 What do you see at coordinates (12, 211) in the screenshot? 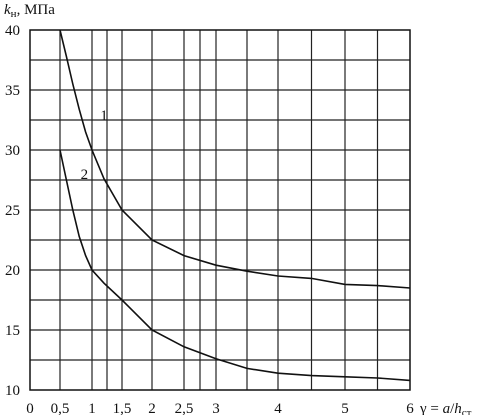
I see `y-tick-label: 25` at bounding box center [12, 211].